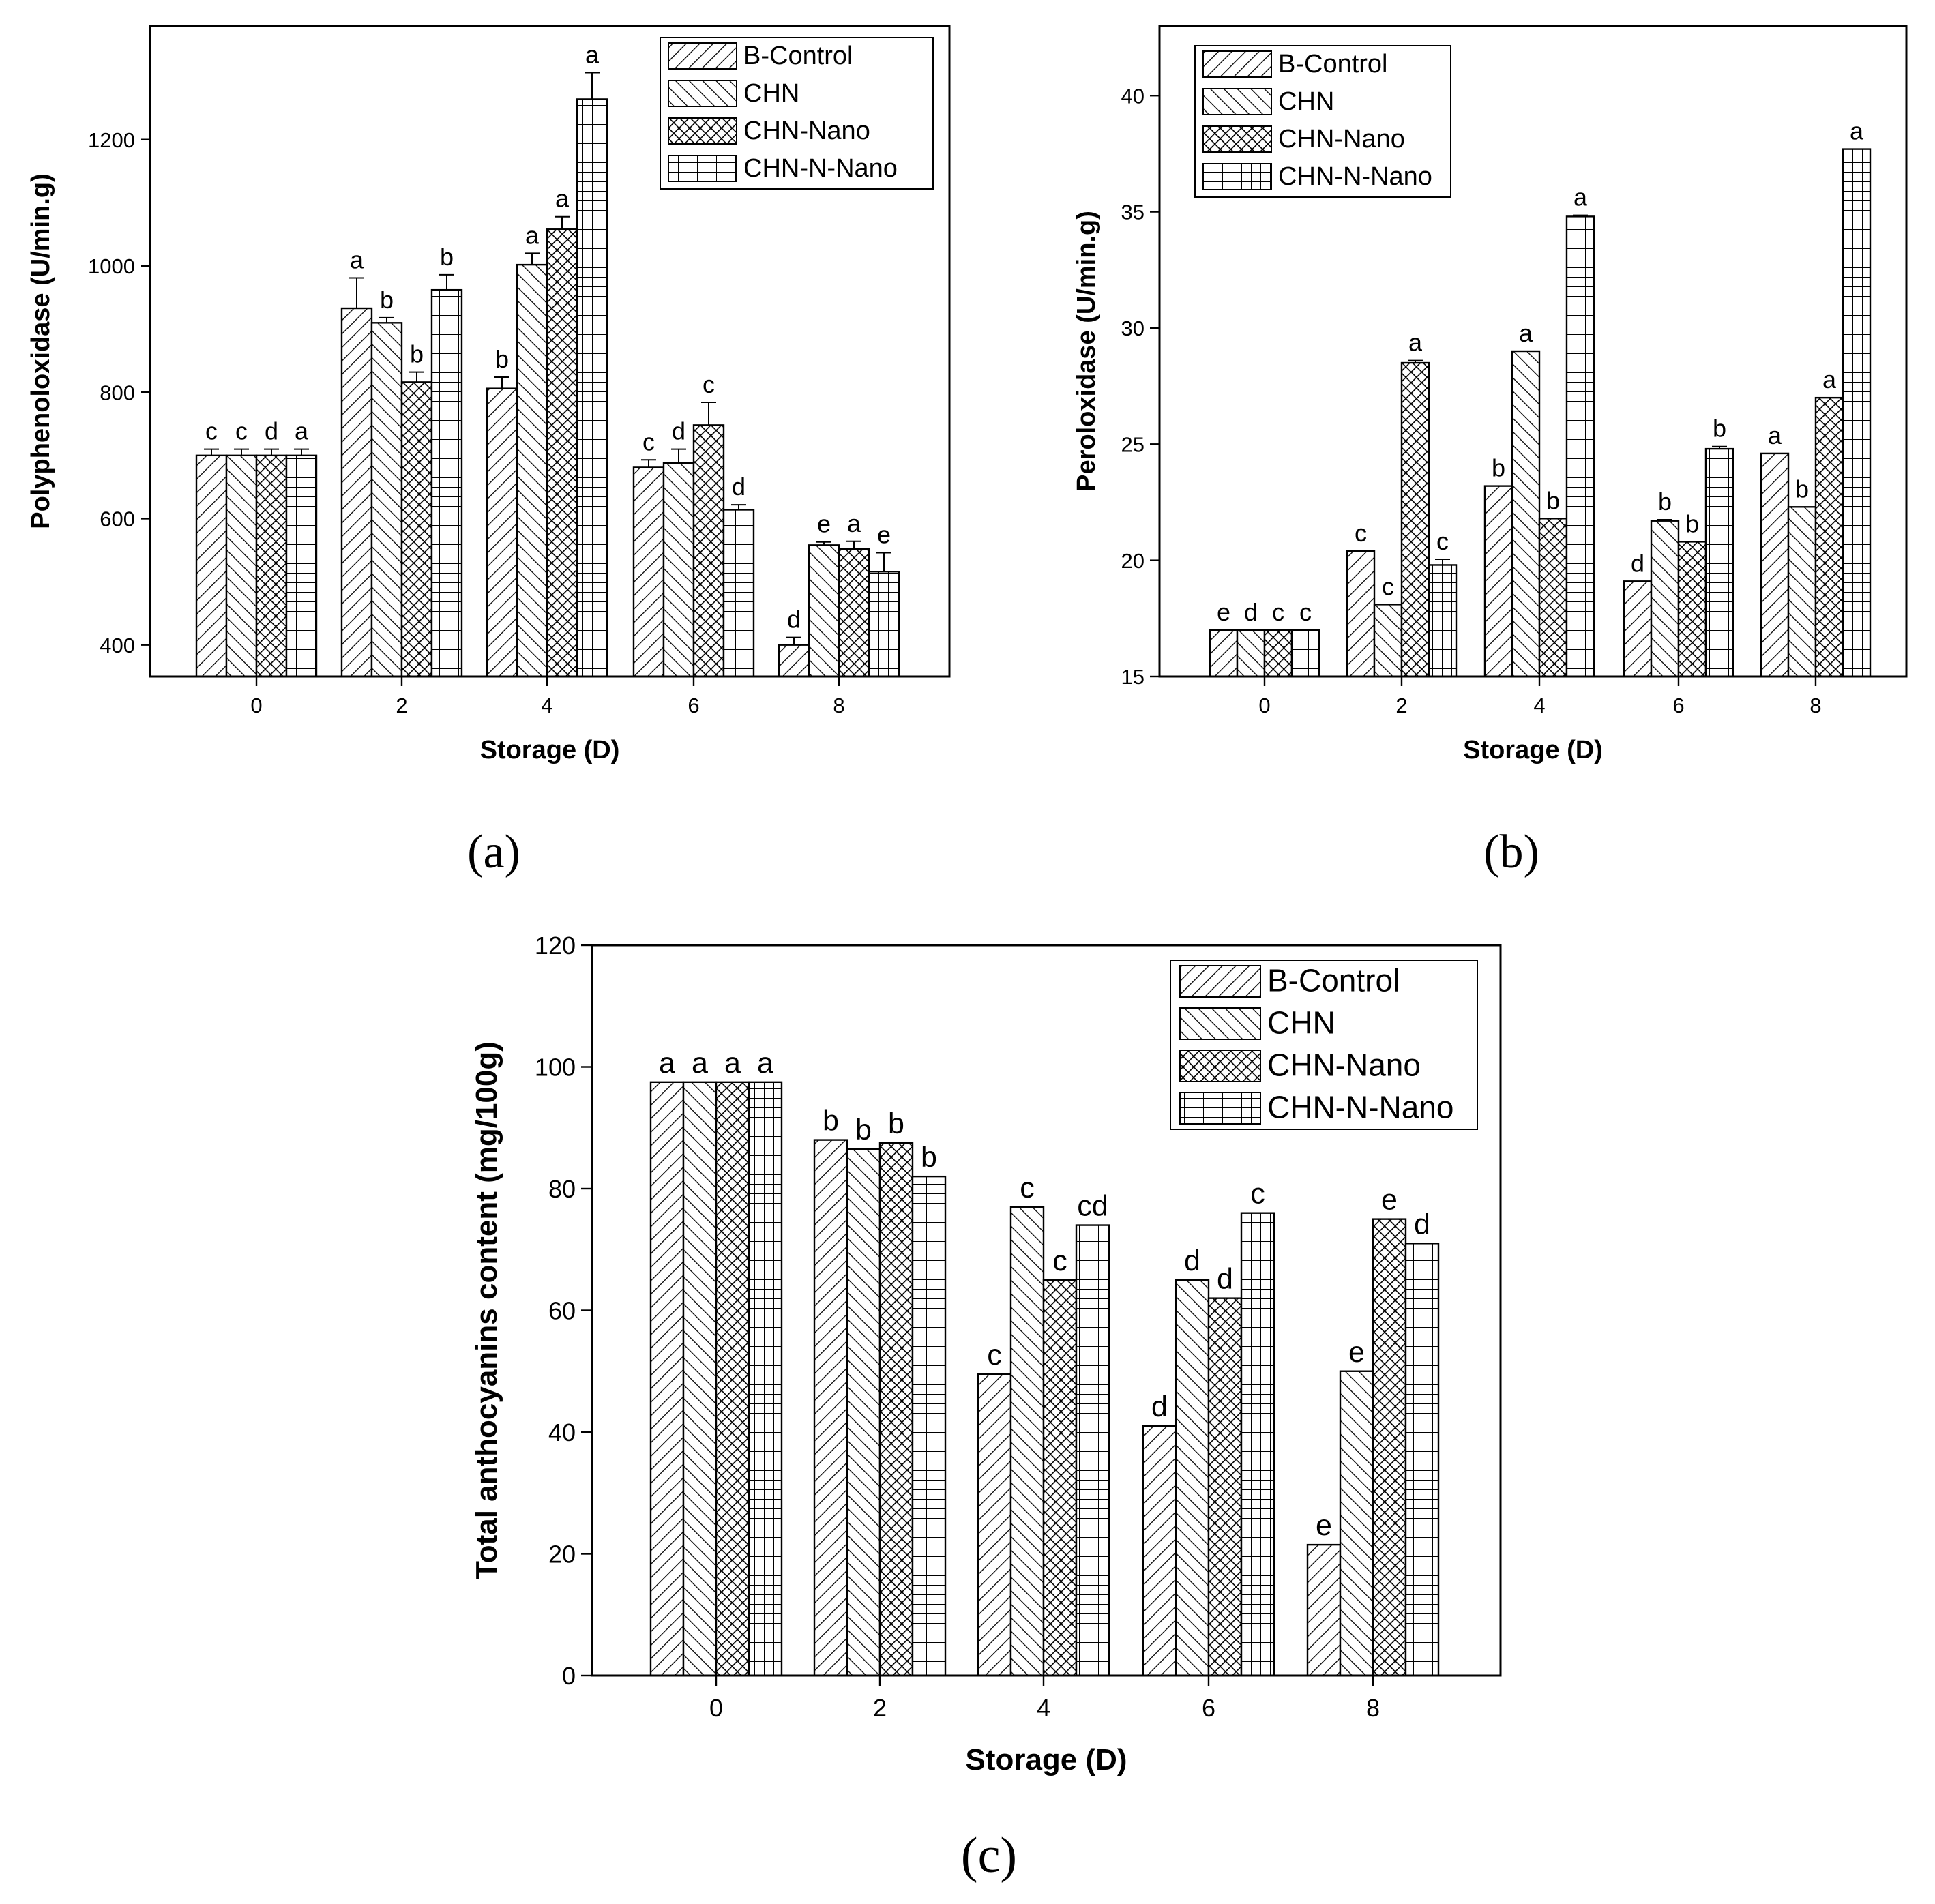 The image size is (1935, 1904). Describe the element at coordinates (1132, 212) in the screenshot. I see `y-tick-label: 35` at that location.